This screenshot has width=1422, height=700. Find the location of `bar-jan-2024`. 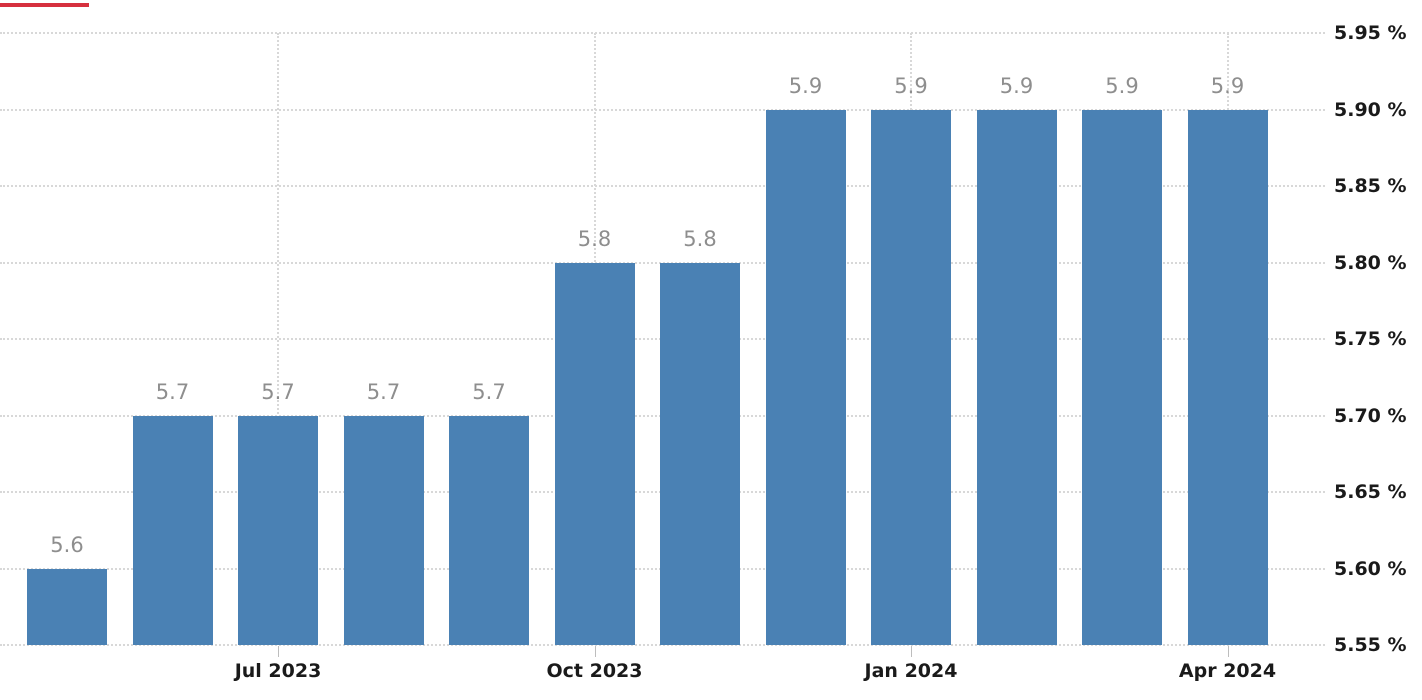

bar-jan-2024 is located at coordinates (911, 377).